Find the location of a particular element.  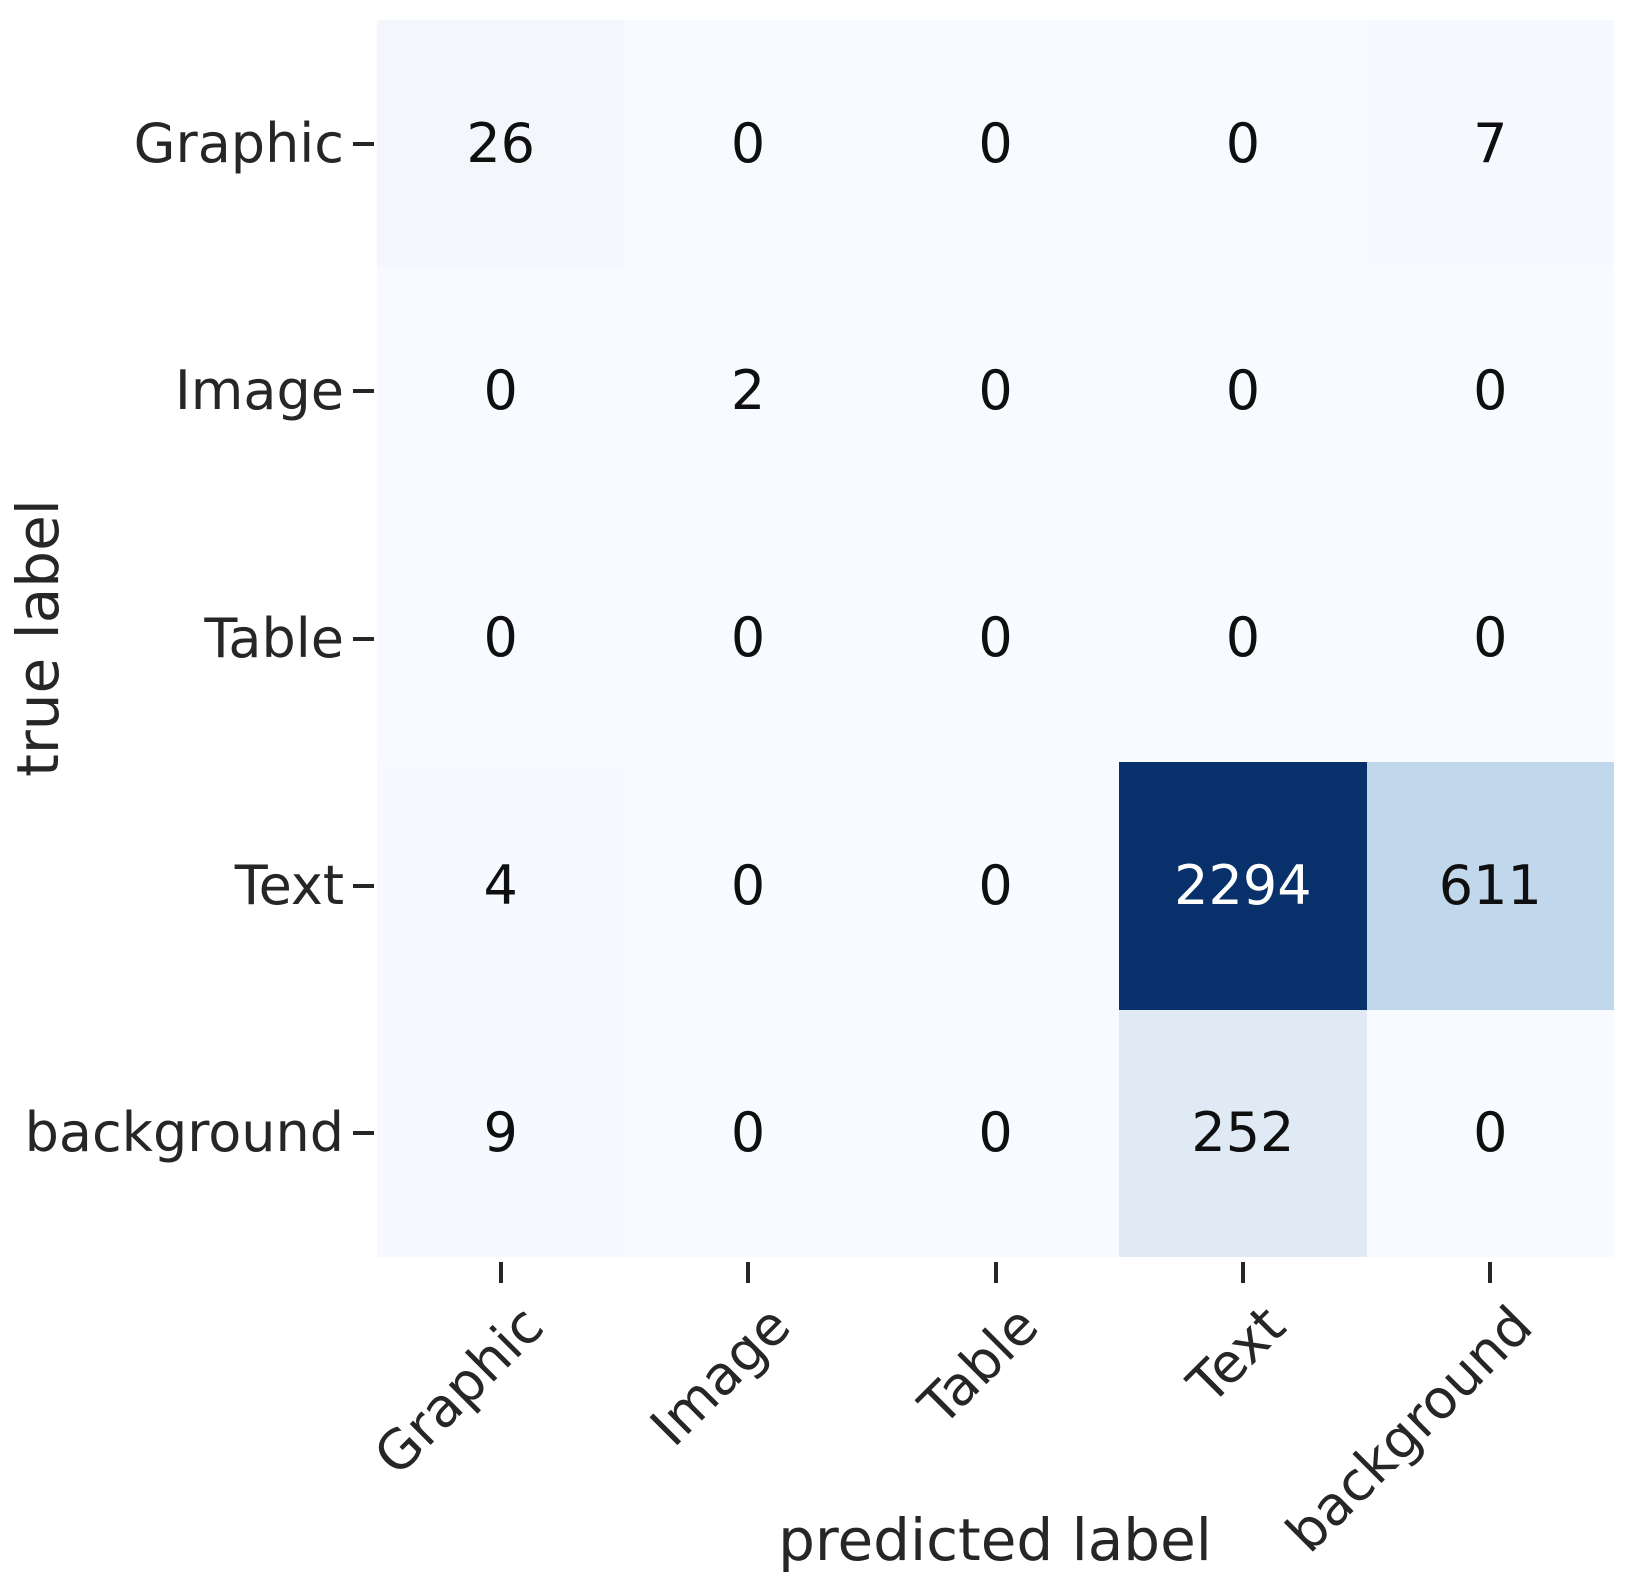

cell-value: 611 is located at coordinates (1490, 885).